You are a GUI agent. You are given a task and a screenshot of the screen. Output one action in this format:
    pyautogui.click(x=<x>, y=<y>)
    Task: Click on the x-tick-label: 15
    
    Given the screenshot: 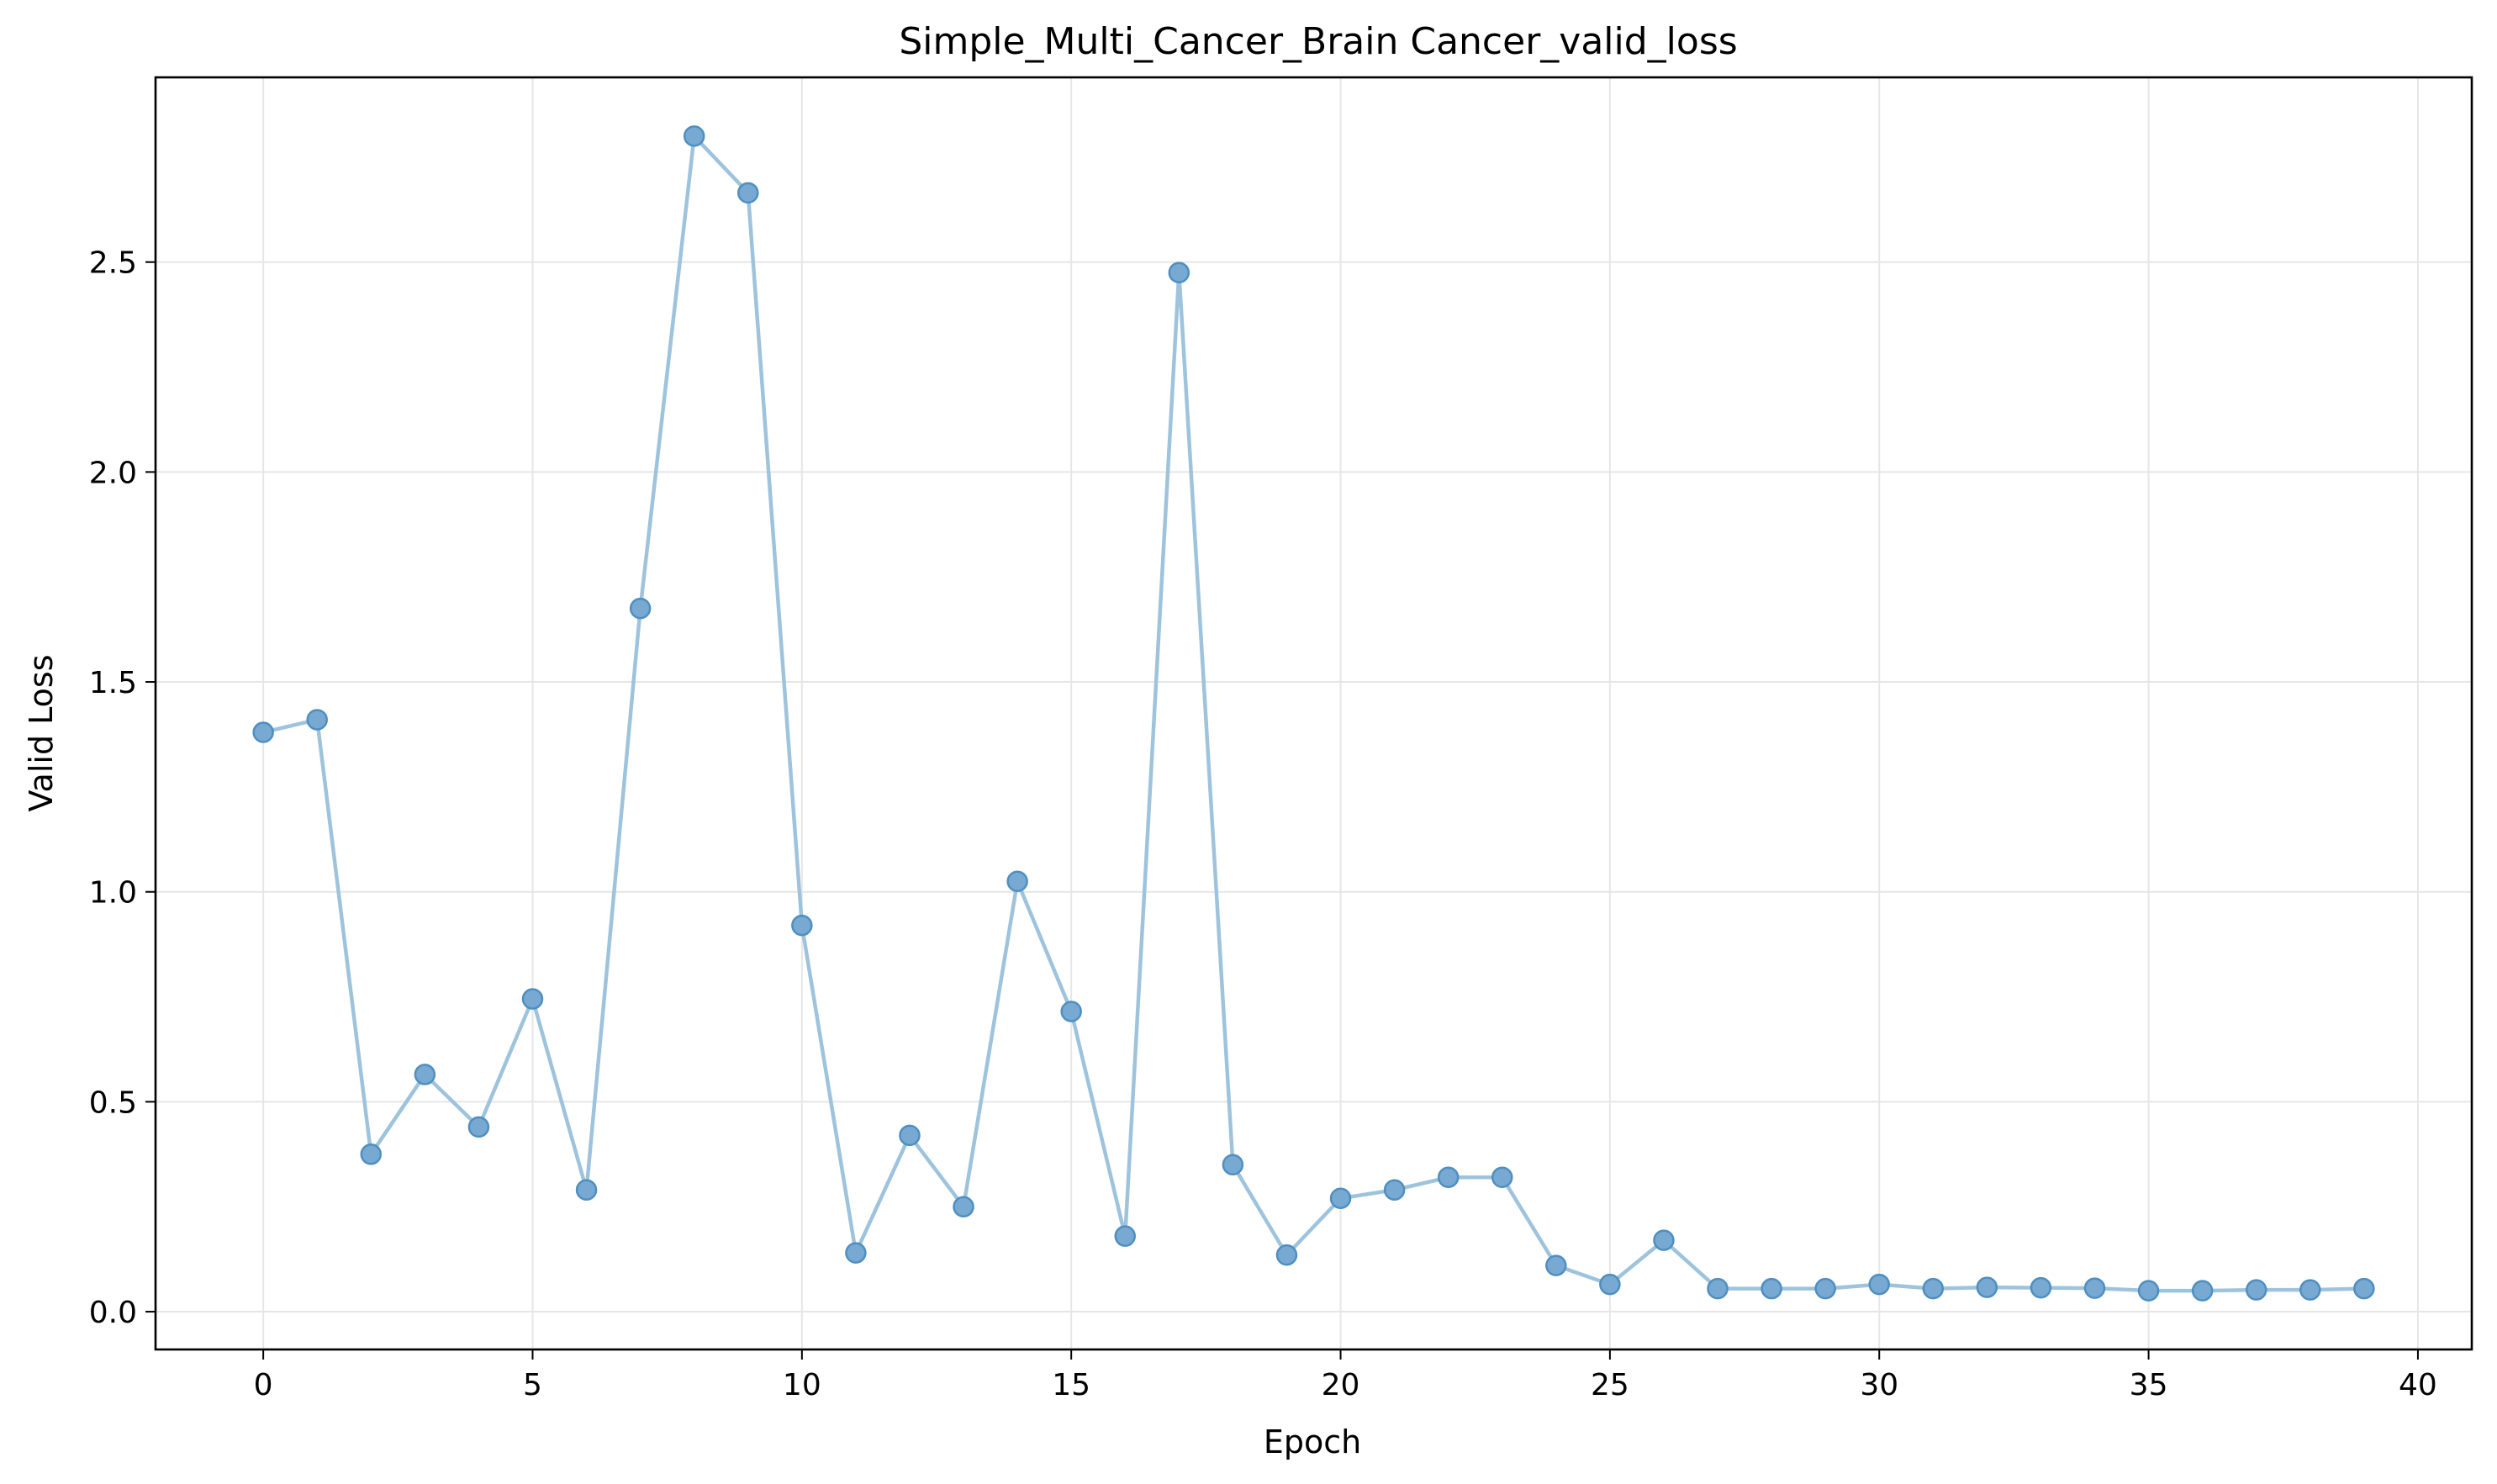 What is the action you would take?
    pyautogui.click(x=1071, y=1385)
    